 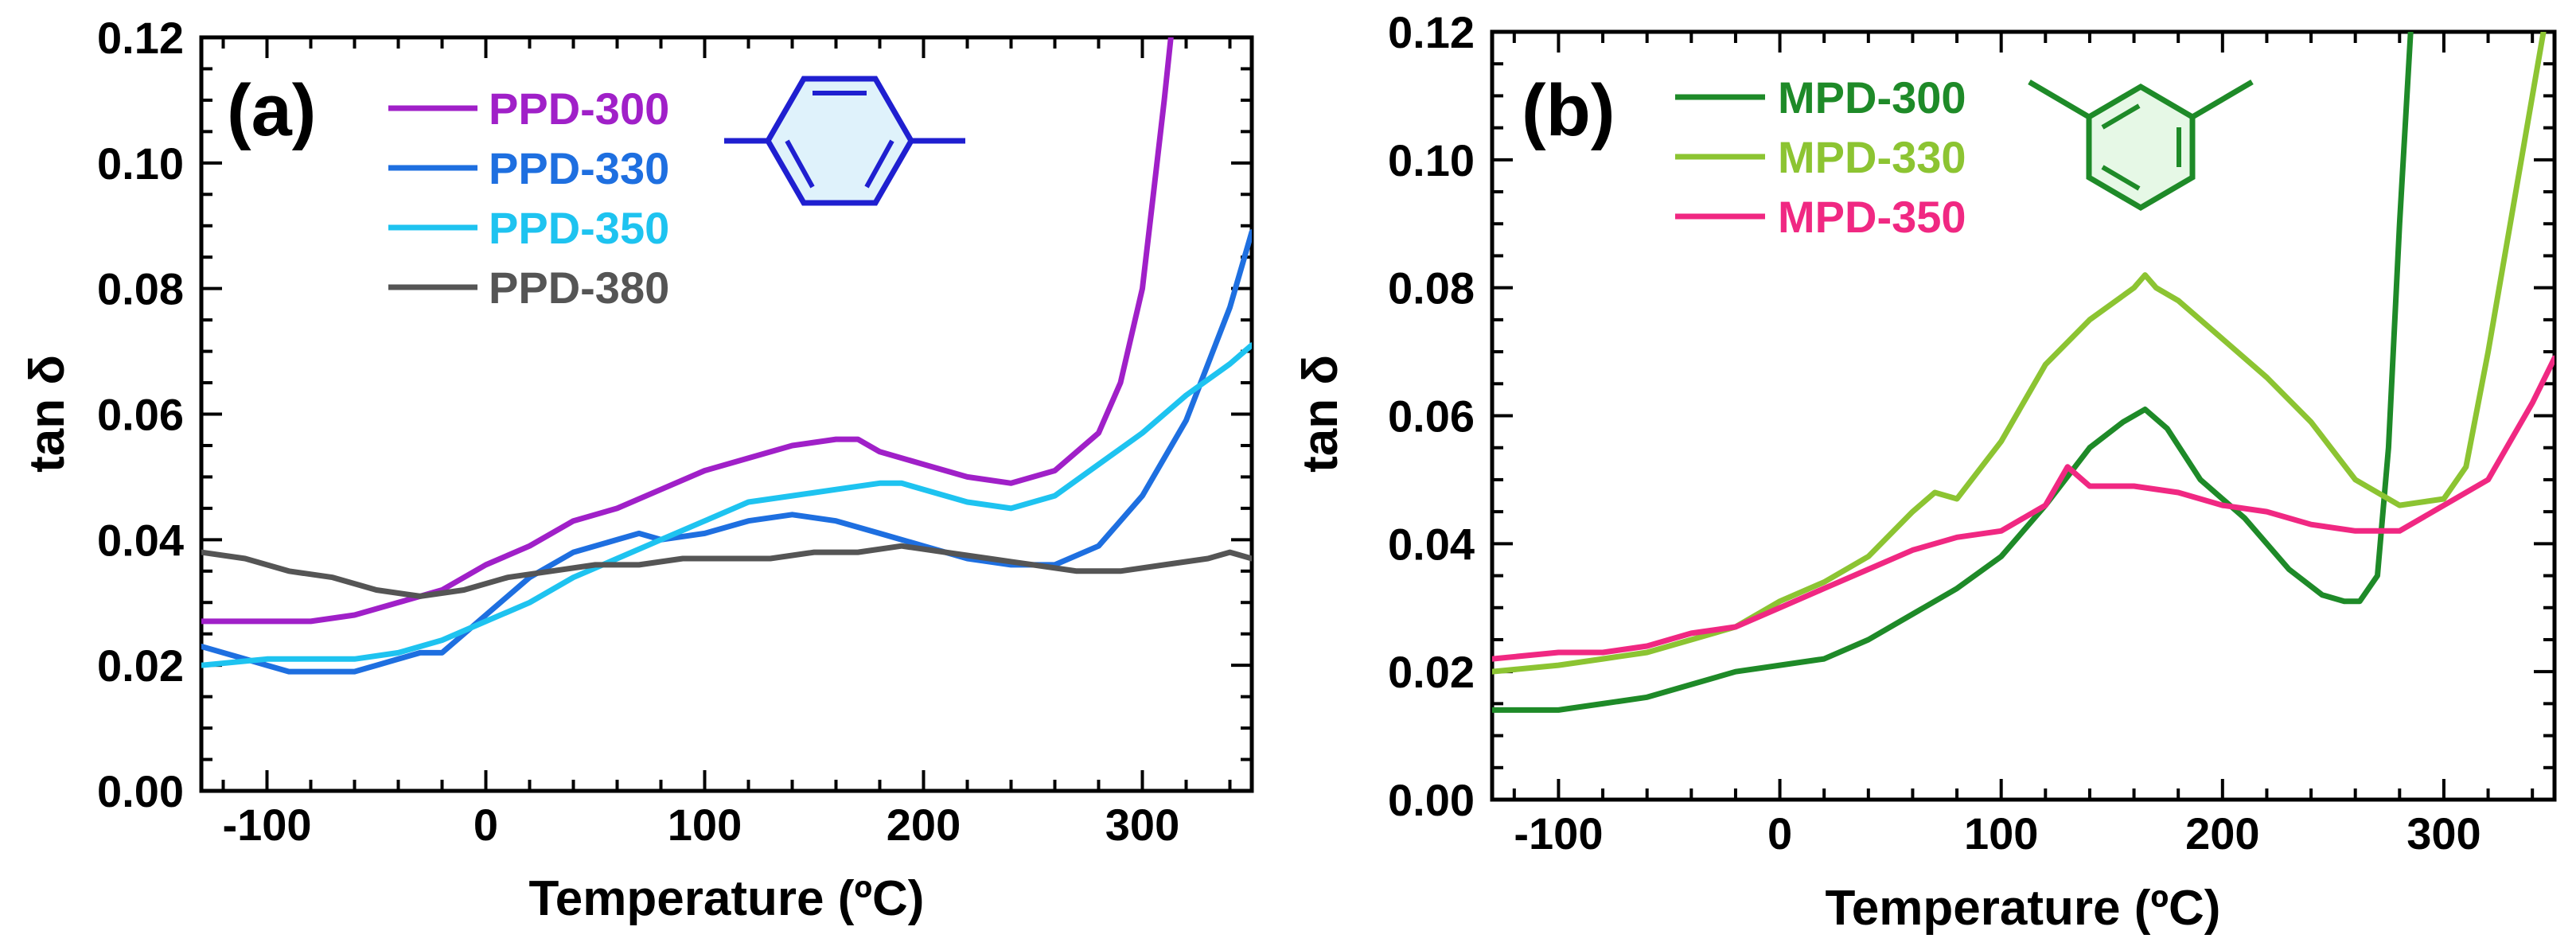 What do you see at coordinates (1142, 825) in the screenshot?
I see `panel-a-x-tick-label: 300` at bounding box center [1142, 825].